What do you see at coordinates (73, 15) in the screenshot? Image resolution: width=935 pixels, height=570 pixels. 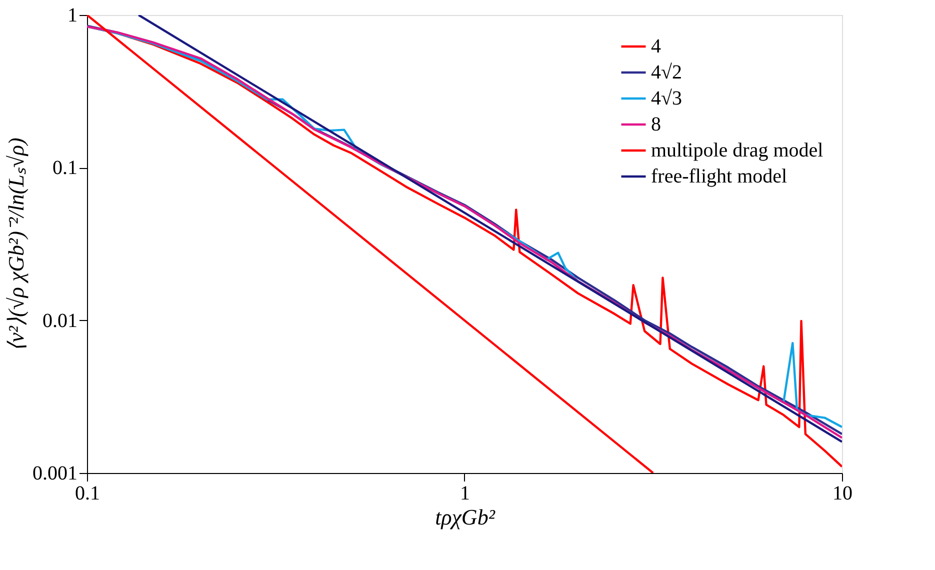 I see `y-tick-label: 1` at bounding box center [73, 15].